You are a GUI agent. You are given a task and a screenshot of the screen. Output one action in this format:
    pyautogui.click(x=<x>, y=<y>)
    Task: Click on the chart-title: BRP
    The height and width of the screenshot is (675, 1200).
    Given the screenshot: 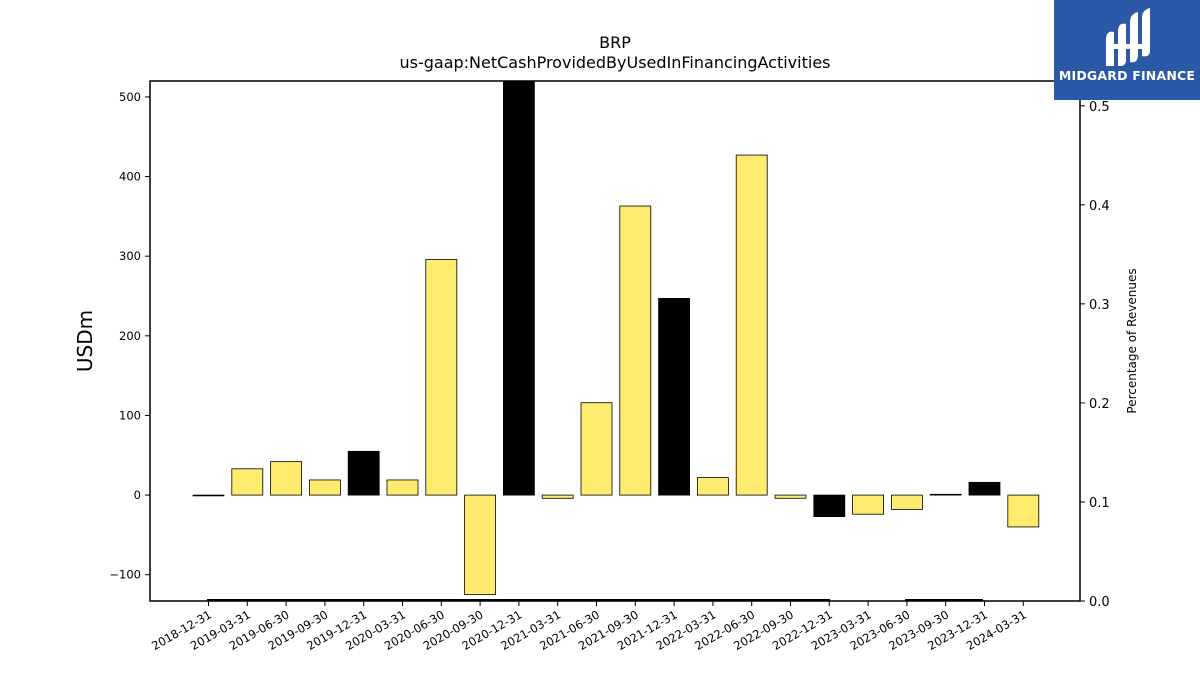 What is the action you would take?
    pyautogui.click(x=615, y=42)
    